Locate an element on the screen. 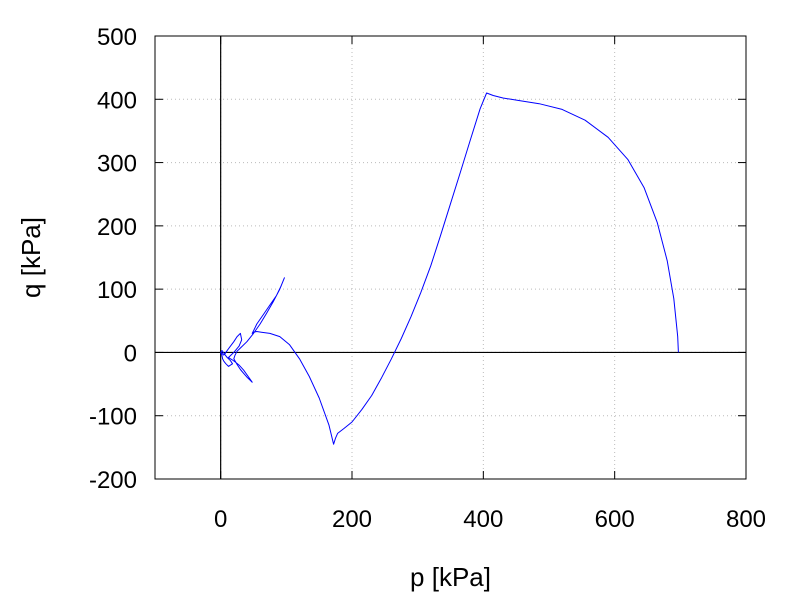  y-tick-label: 500 is located at coordinates (117, 37).